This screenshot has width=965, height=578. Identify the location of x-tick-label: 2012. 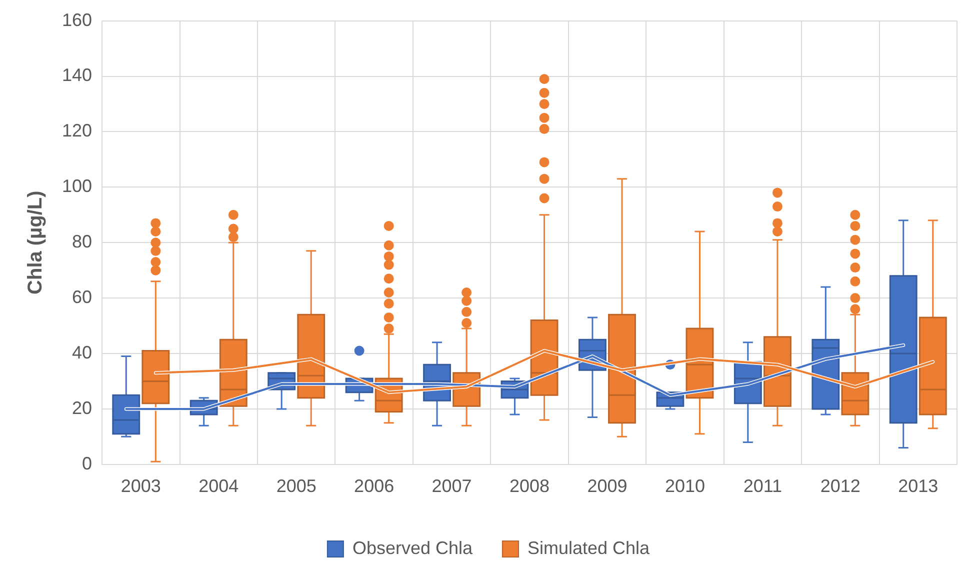
(840, 486).